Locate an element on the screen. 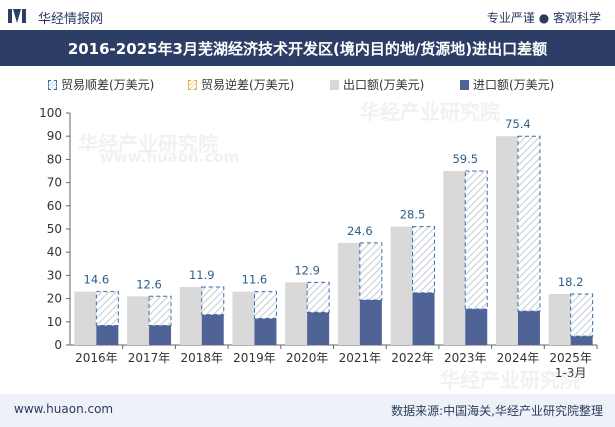 The width and height of the screenshot is (615, 427). legend-item-imports: 进口额(万美元) is located at coordinates (507, 84).